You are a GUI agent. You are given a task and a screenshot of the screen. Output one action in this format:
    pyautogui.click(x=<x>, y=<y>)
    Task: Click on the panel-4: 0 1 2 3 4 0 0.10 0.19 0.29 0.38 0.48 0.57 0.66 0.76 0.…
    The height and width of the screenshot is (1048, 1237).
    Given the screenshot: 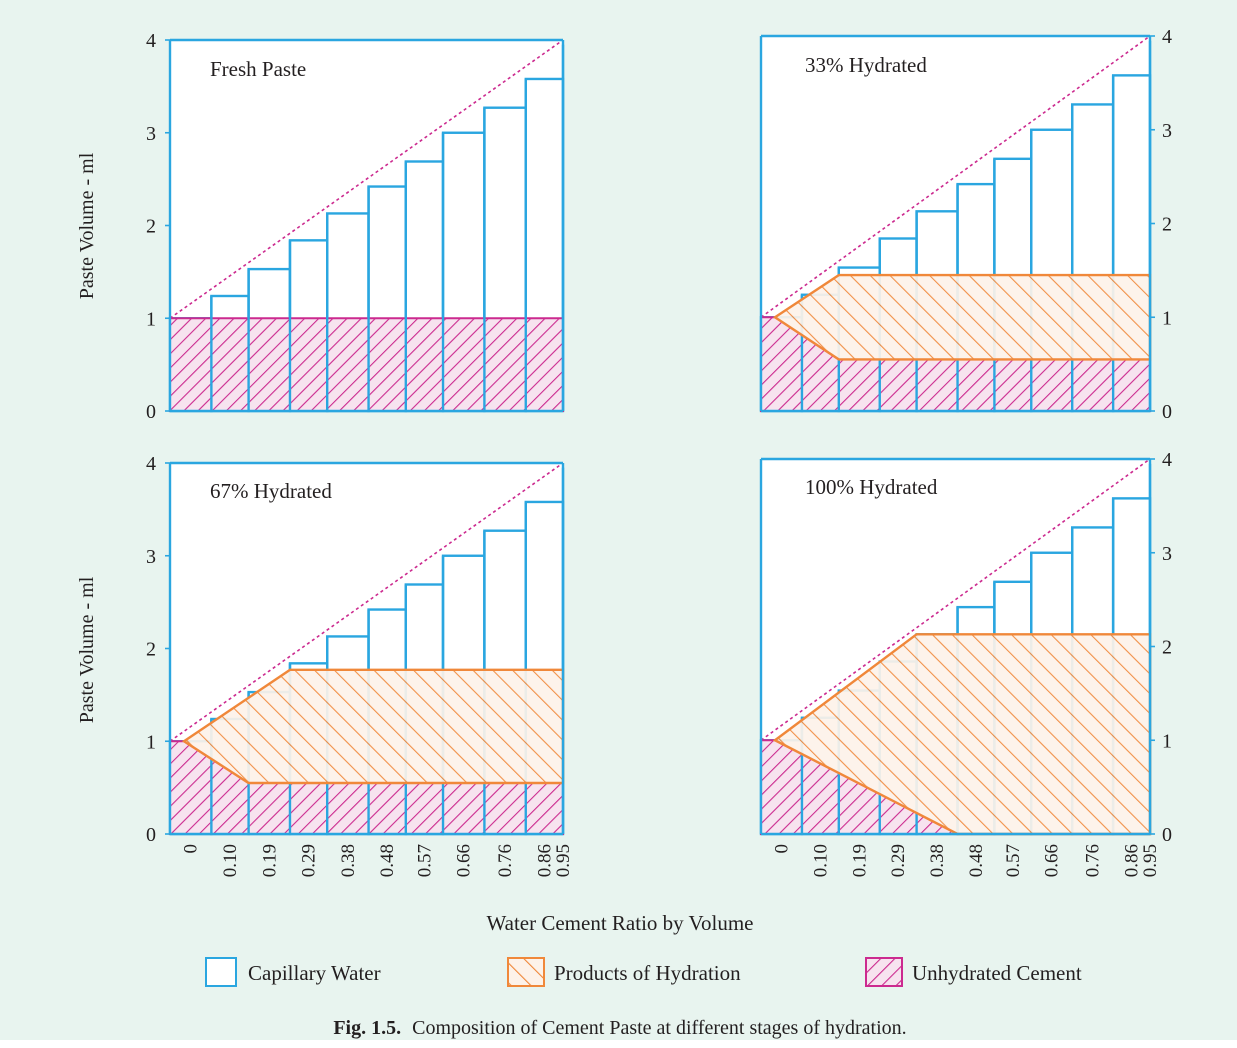 What is the action you would take?
    pyautogui.click(x=965, y=663)
    